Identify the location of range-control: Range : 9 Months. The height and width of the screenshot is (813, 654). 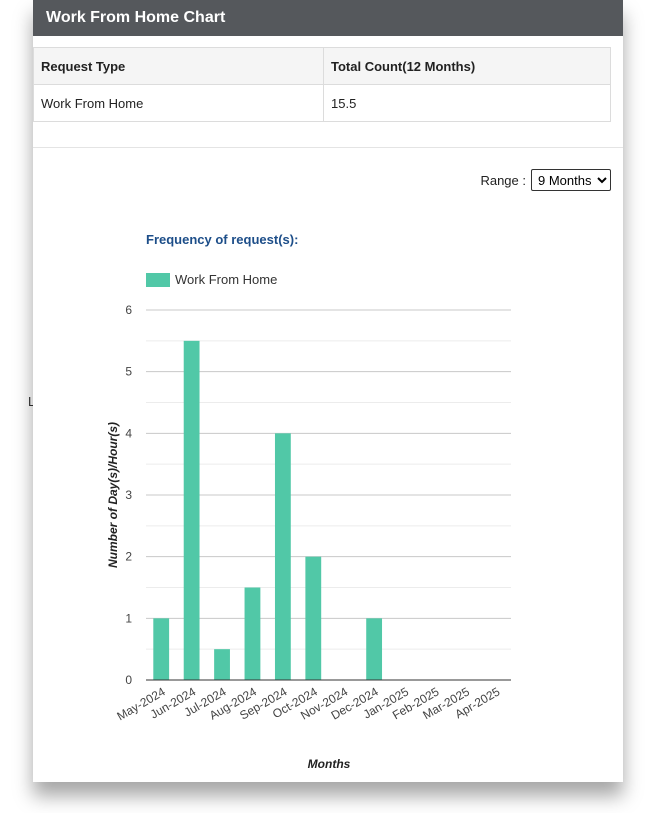
(545, 180).